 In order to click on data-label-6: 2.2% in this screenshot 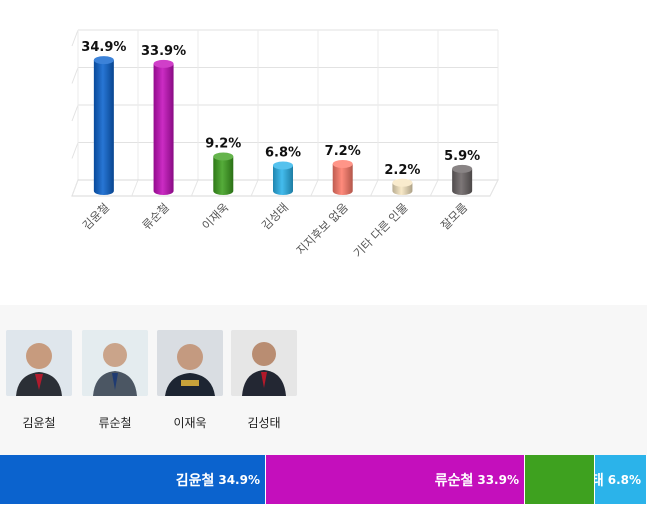, I will do `click(402, 170)`.